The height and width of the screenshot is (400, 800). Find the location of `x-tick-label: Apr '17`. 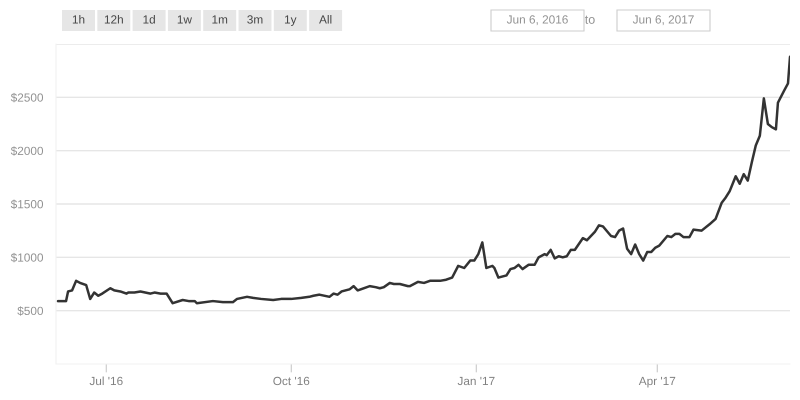

x-tick-label: Apr '17 is located at coordinates (657, 382).